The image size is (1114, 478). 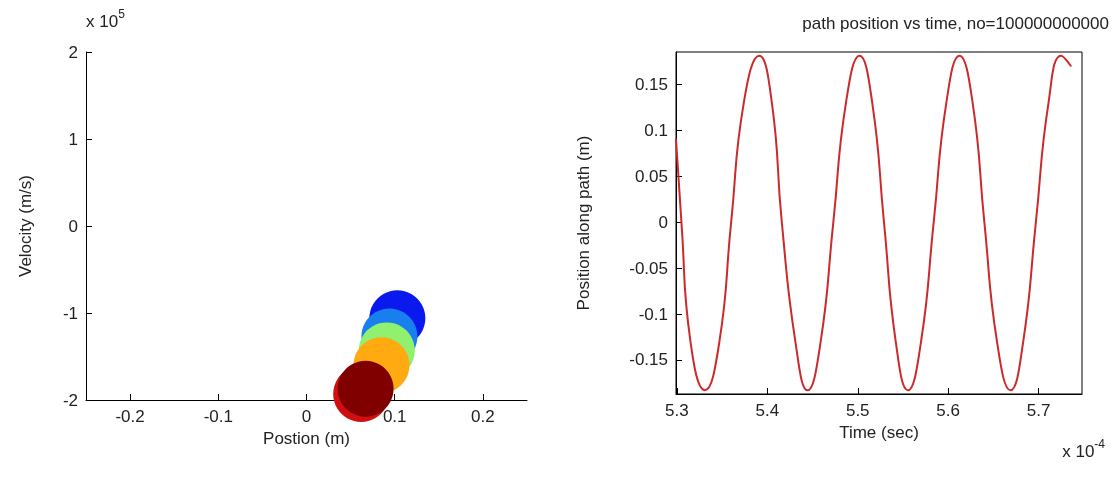 I want to click on y-tick-label: -0.1, so click(x=653, y=314).